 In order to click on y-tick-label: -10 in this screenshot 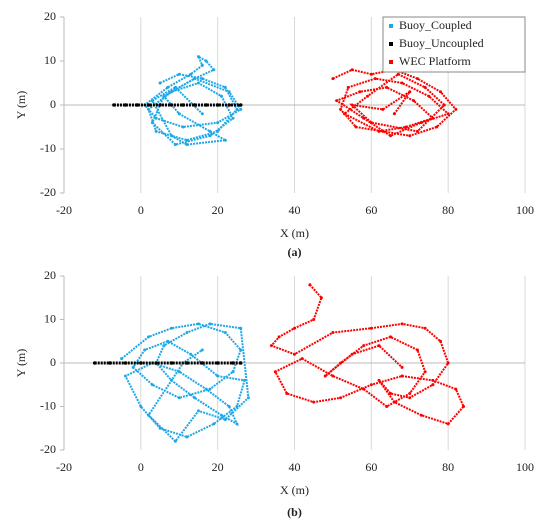, I will do `click(48, 405)`.